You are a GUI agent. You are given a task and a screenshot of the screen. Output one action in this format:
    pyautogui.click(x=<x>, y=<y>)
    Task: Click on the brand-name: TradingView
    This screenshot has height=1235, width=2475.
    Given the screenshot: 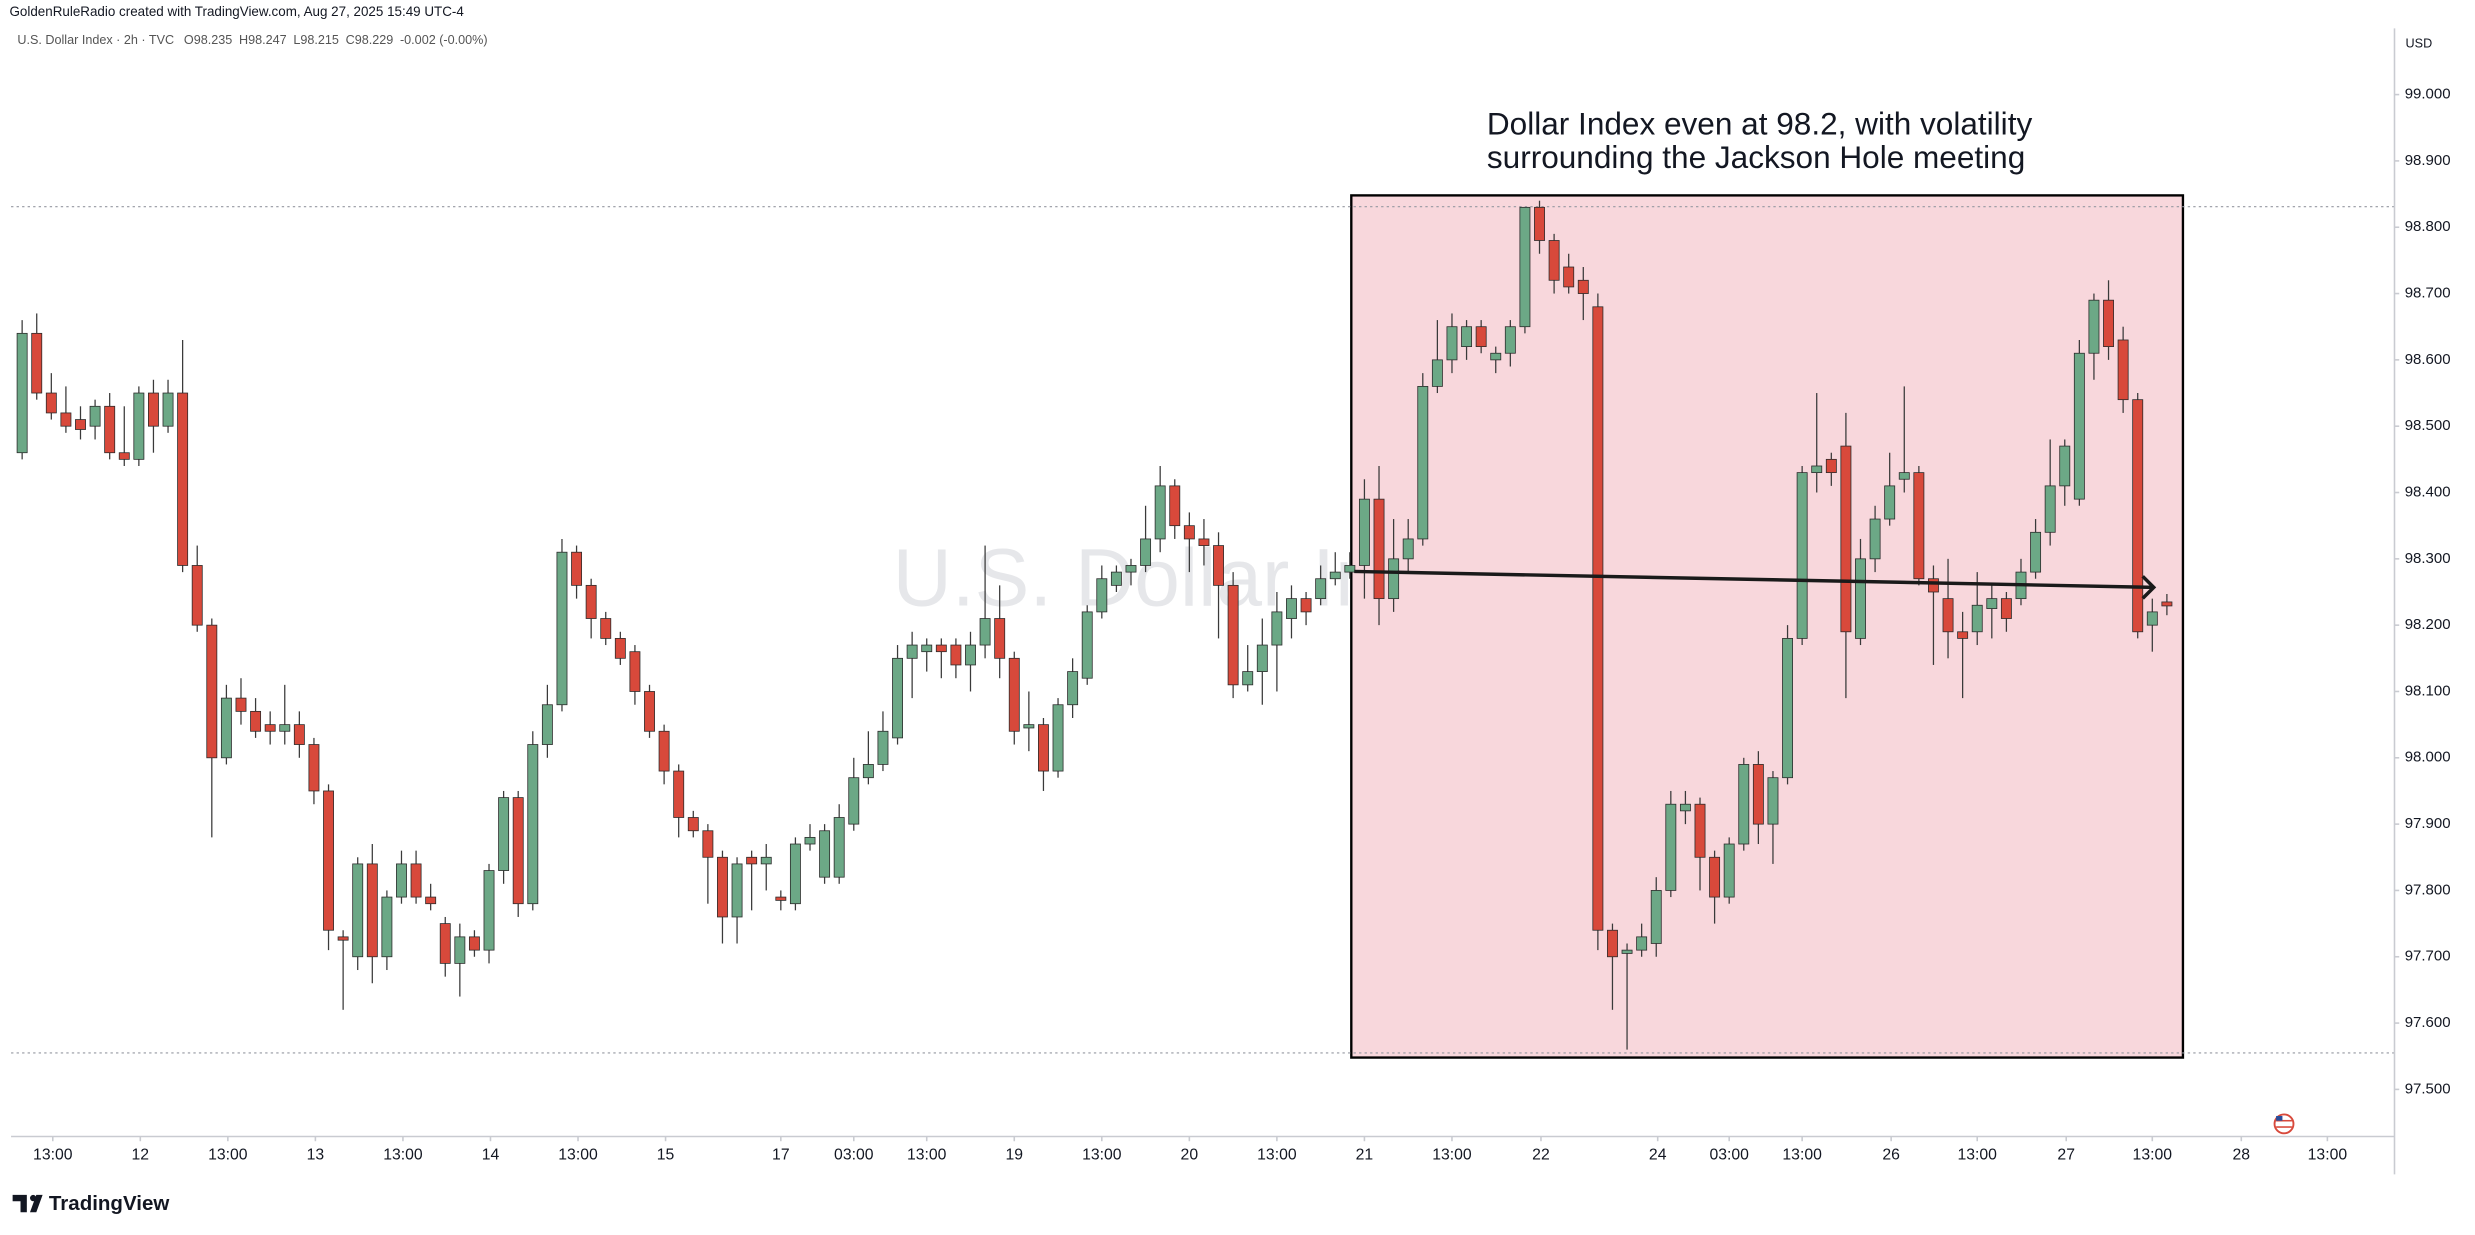 What is the action you would take?
    pyautogui.click(x=109, y=1203)
    